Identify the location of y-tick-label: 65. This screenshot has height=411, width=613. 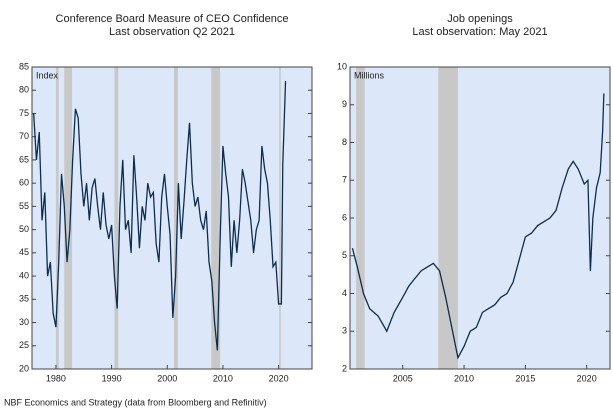
(24, 159).